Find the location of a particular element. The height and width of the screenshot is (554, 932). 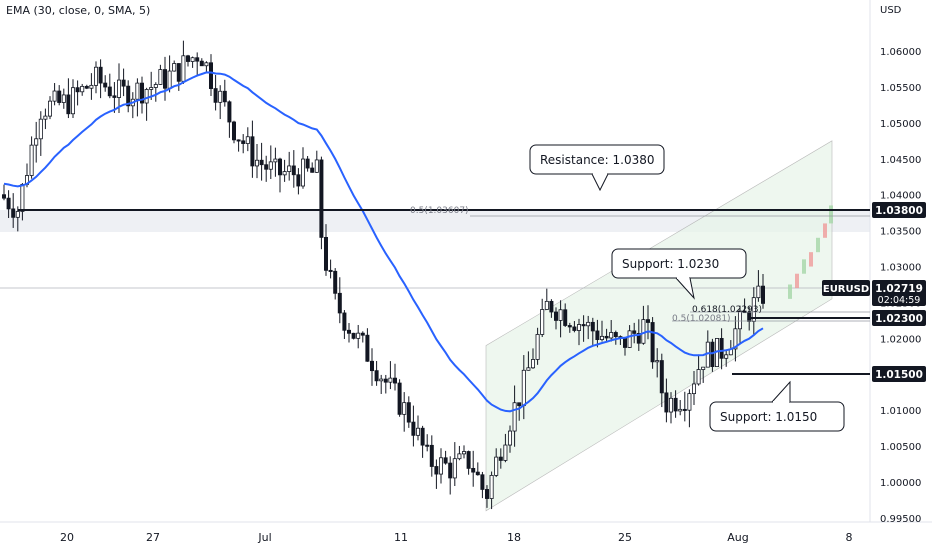

symbol-price-box is located at coordinates (899, 293).